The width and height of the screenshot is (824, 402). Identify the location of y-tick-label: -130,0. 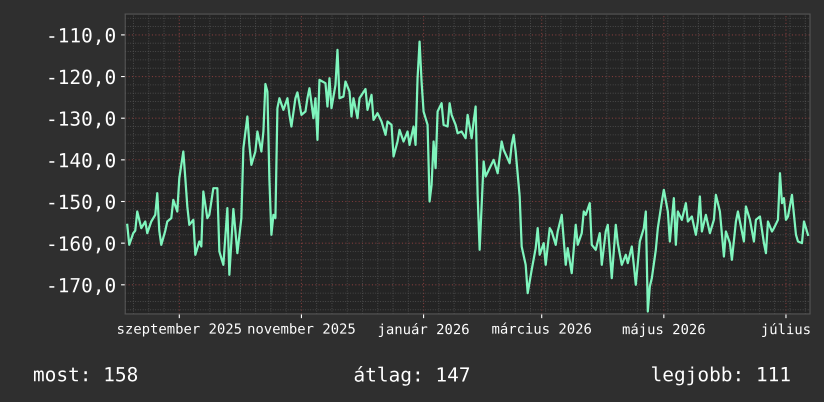
(82, 119).